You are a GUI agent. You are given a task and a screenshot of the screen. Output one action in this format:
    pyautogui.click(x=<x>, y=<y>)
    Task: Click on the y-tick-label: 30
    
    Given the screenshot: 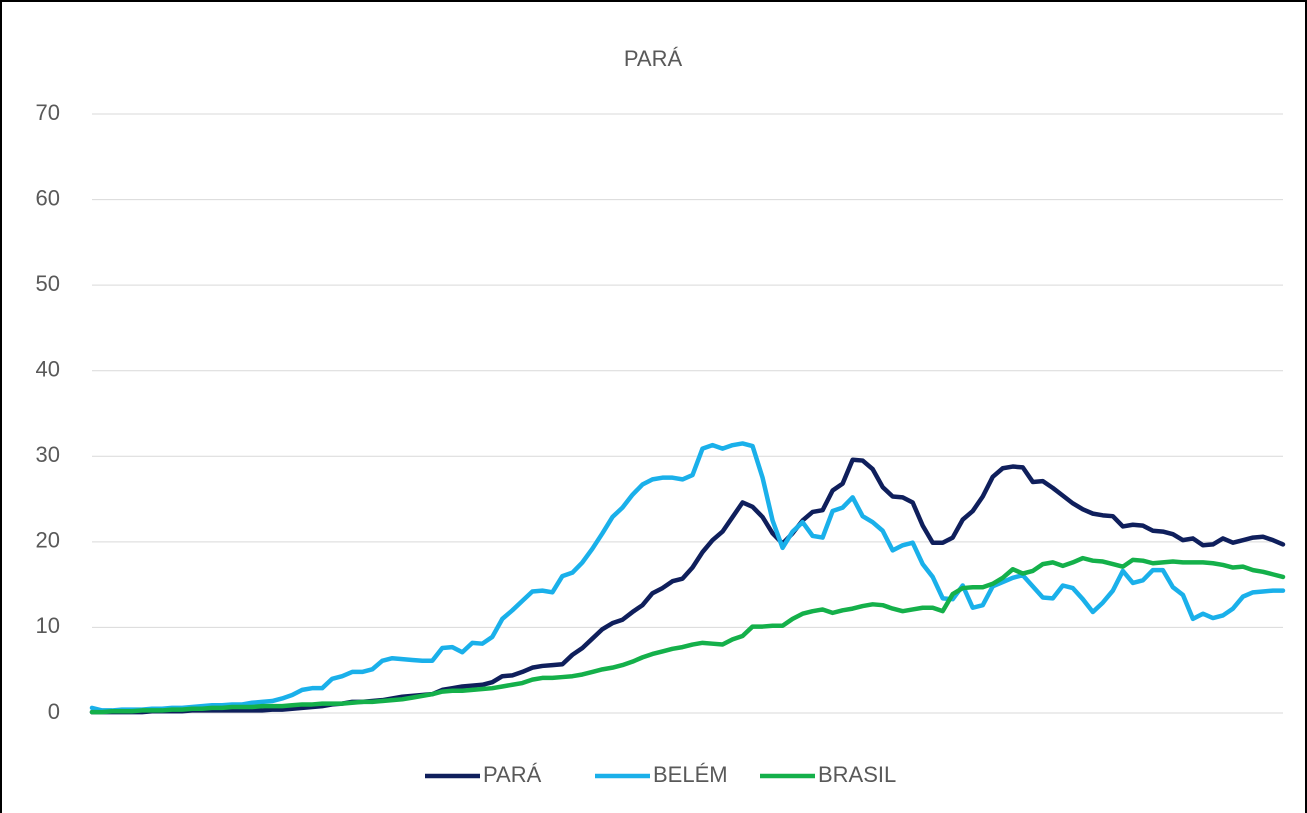 What is the action you would take?
    pyautogui.click(x=48, y=454)
    